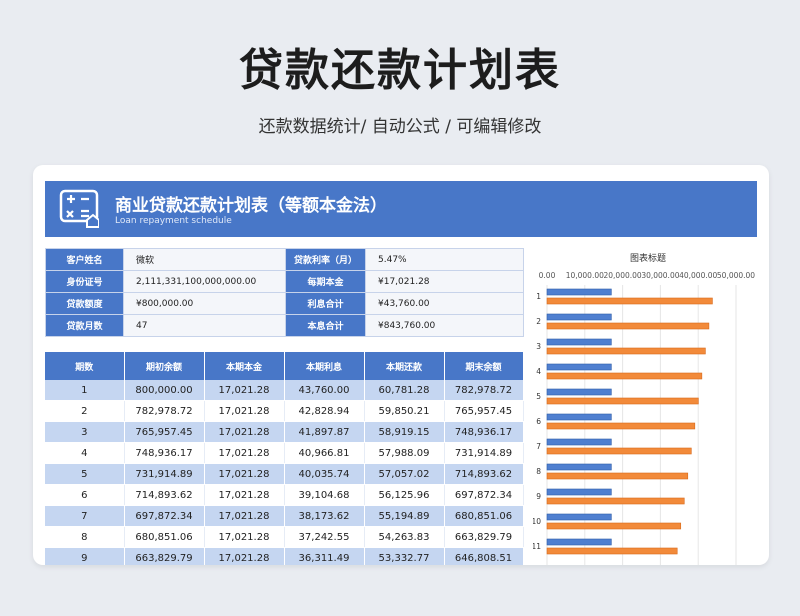 Image resolution: width=800 pixels, height=616 pixels. What do you see at coordinates (538, 471) in the screenshot?
I see `y-tick-label: 8` at bounding box center [538, 471].